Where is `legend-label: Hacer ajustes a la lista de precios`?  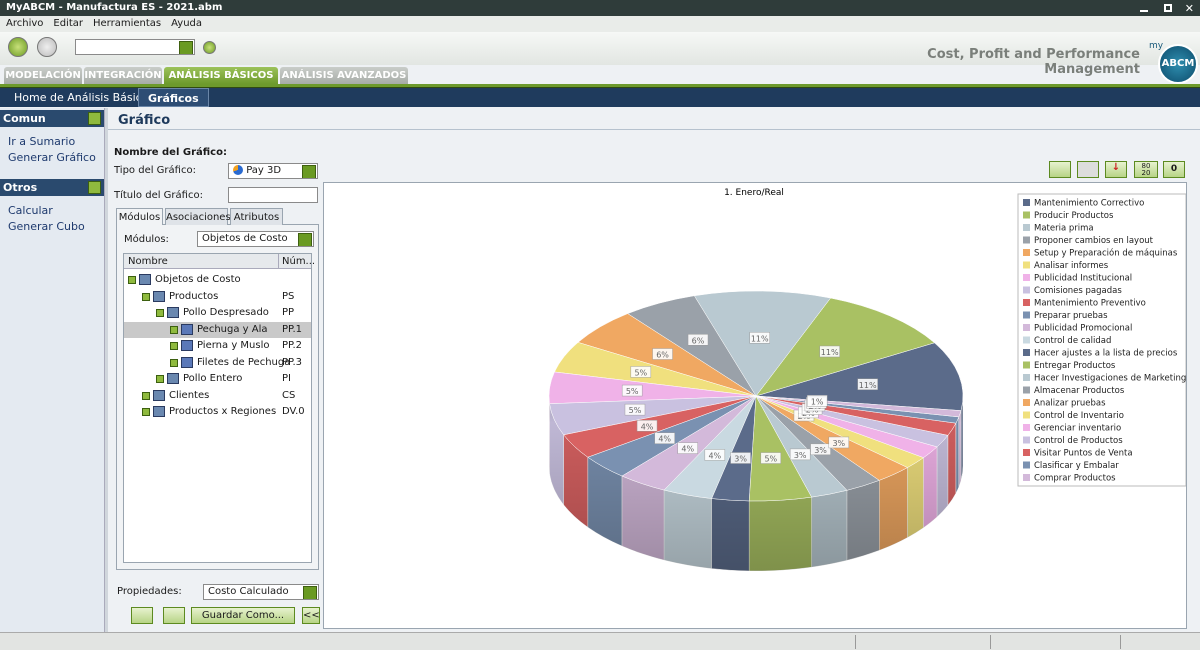
legend-label: Hacer ajustes a la lista de precios is located at coordinates (1106, 354).